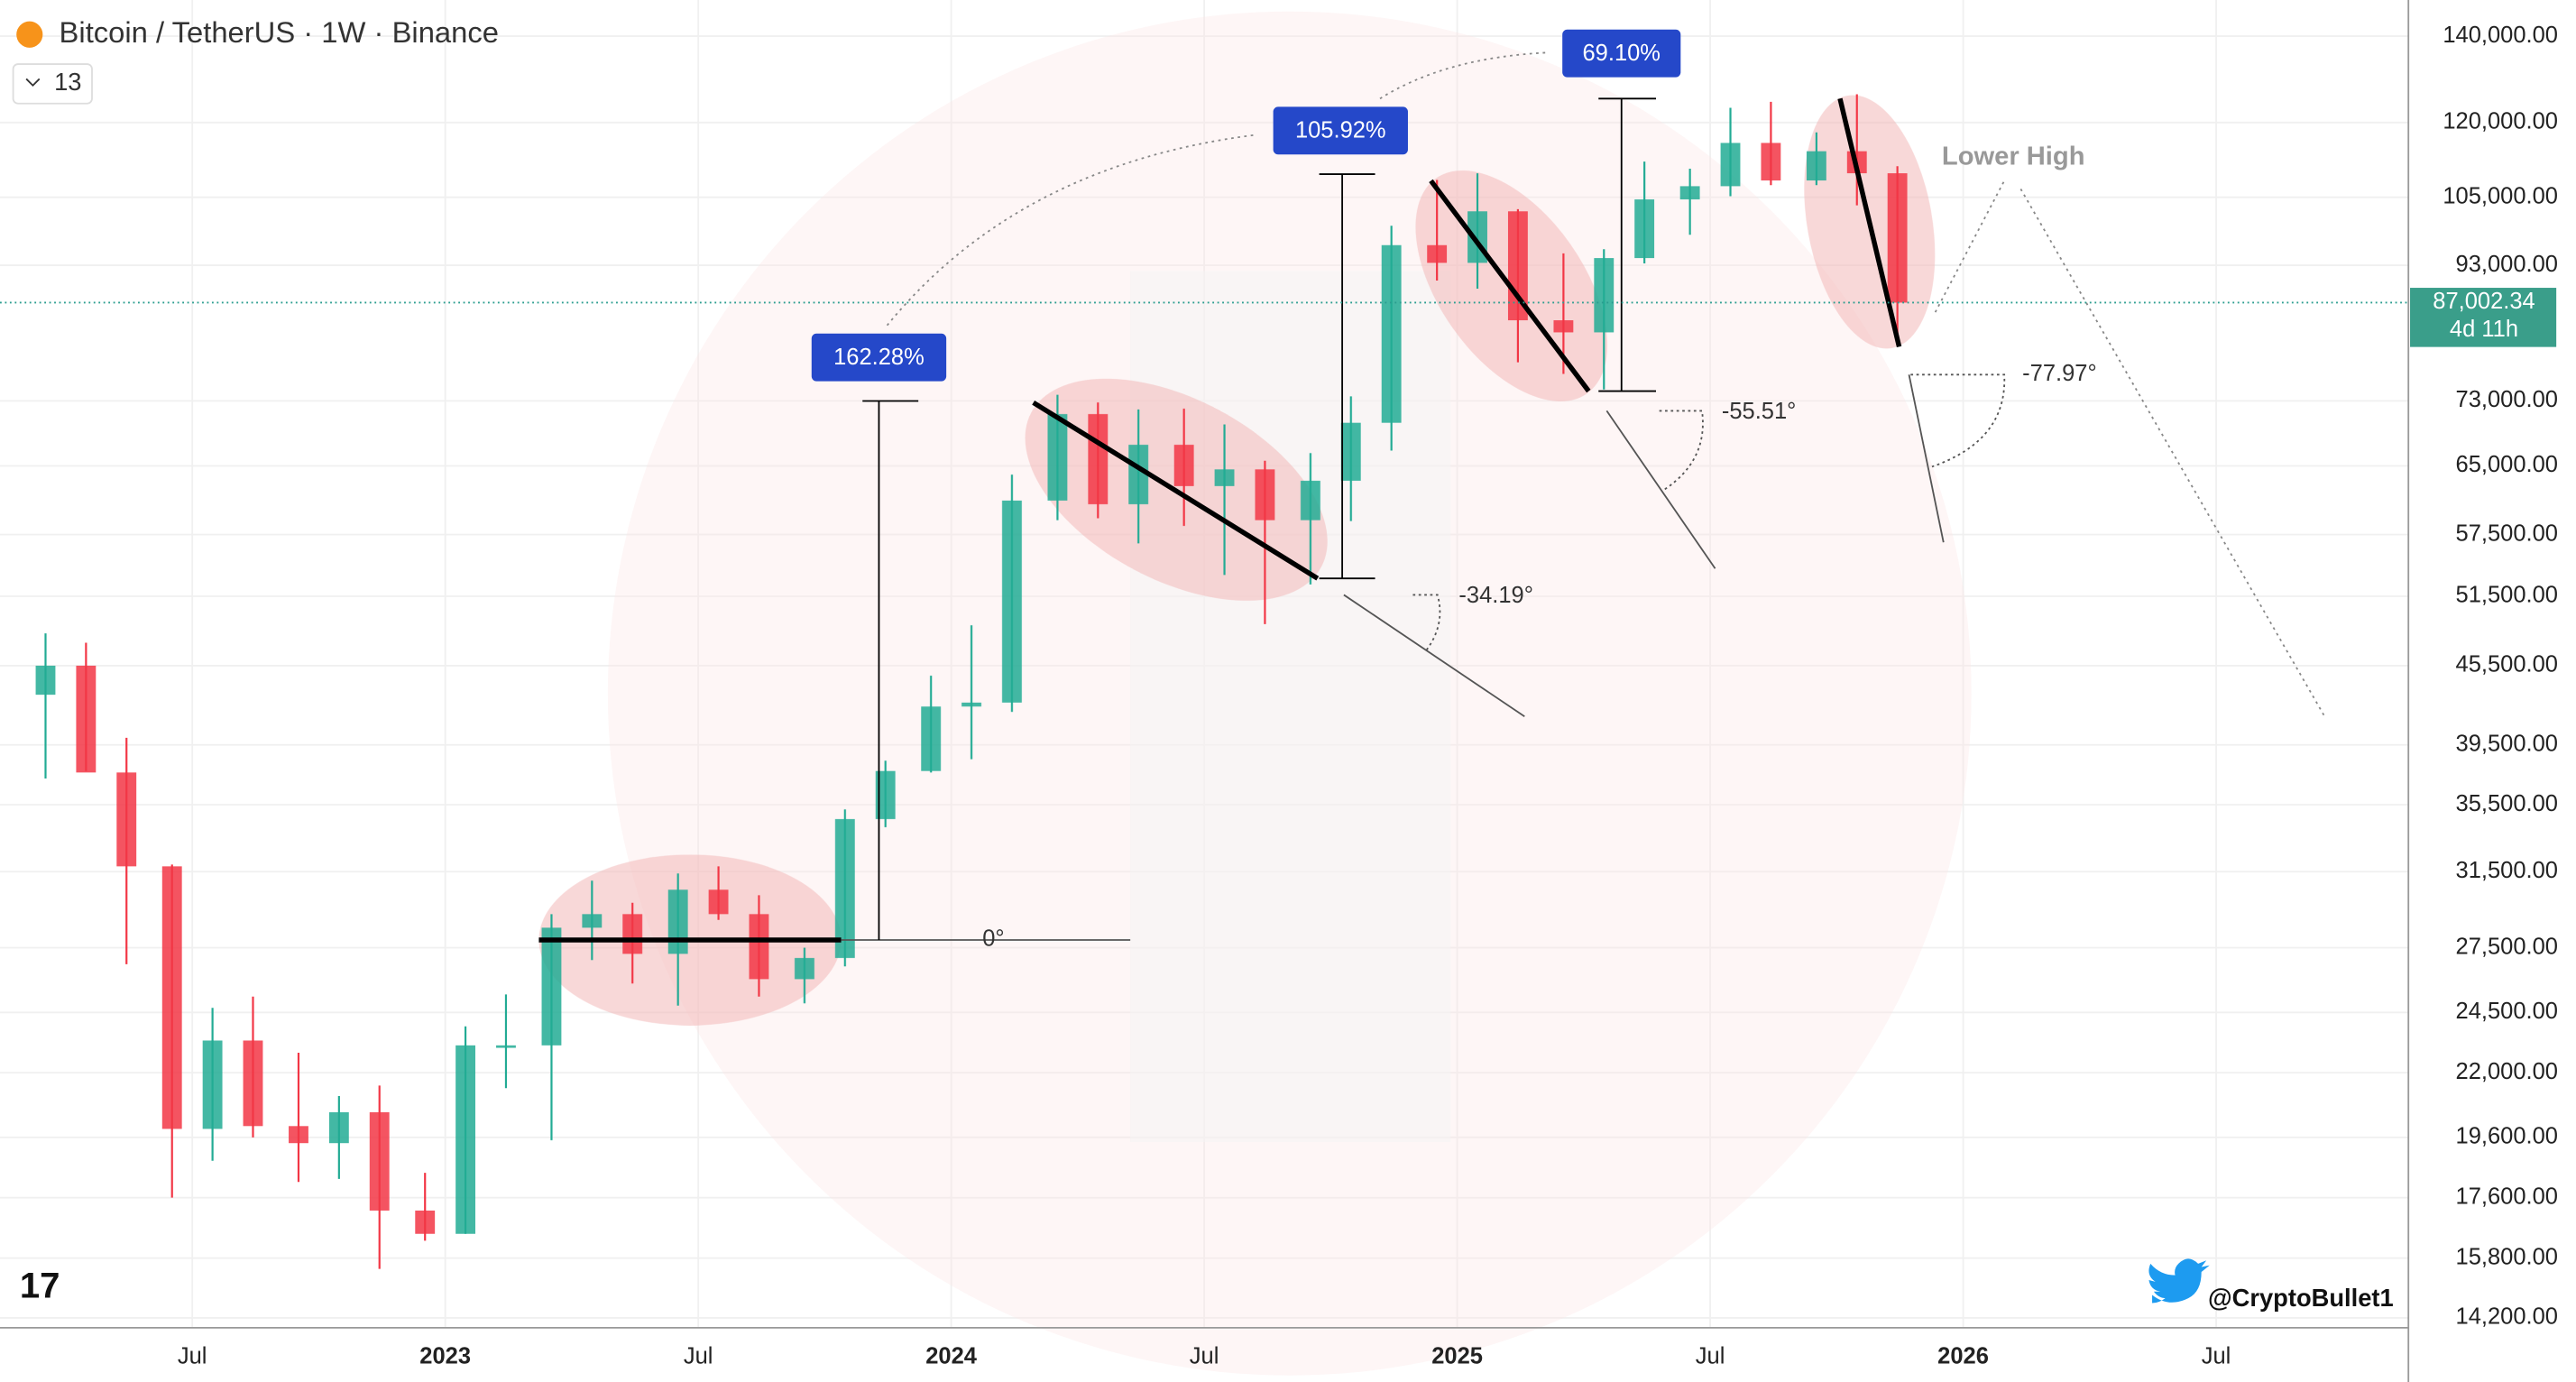 This screenshot has width=2576, height=1382. Describe the element at coordinates (279, 32) in the screenshot. I see `chart-title: Bitcoin / TetherUS · 1W · Binance` at that location.